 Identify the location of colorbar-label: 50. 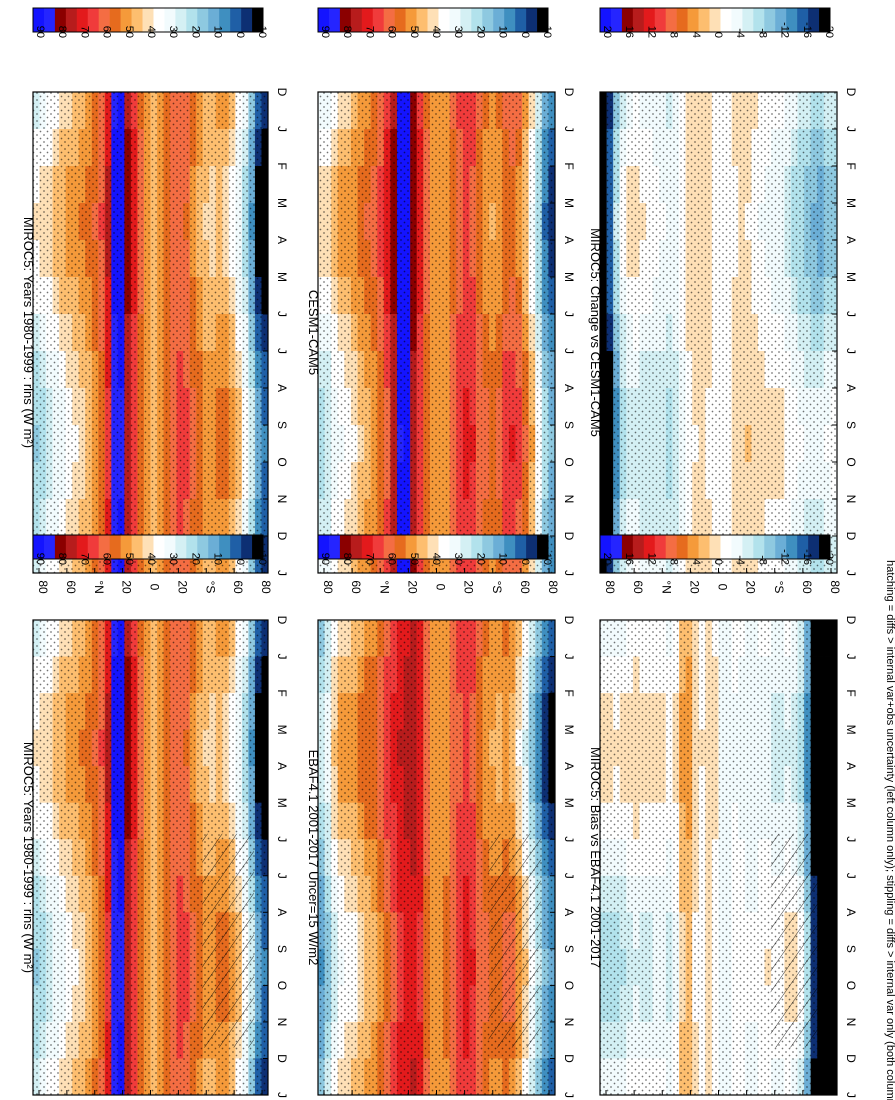
(414, 32).